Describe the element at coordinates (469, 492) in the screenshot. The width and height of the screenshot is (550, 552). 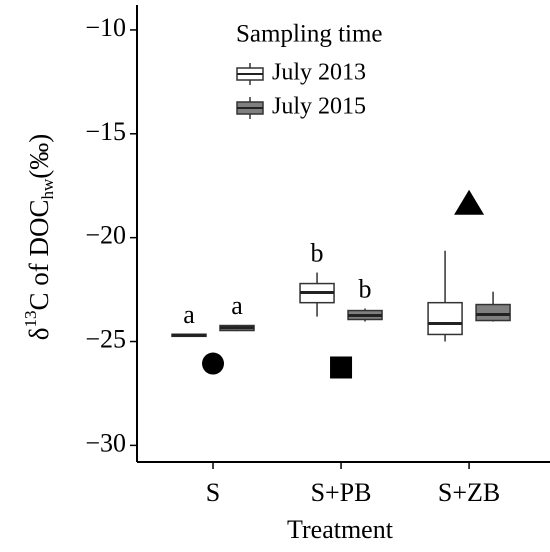
I see `x-tick-label: S+ZB` at that location.